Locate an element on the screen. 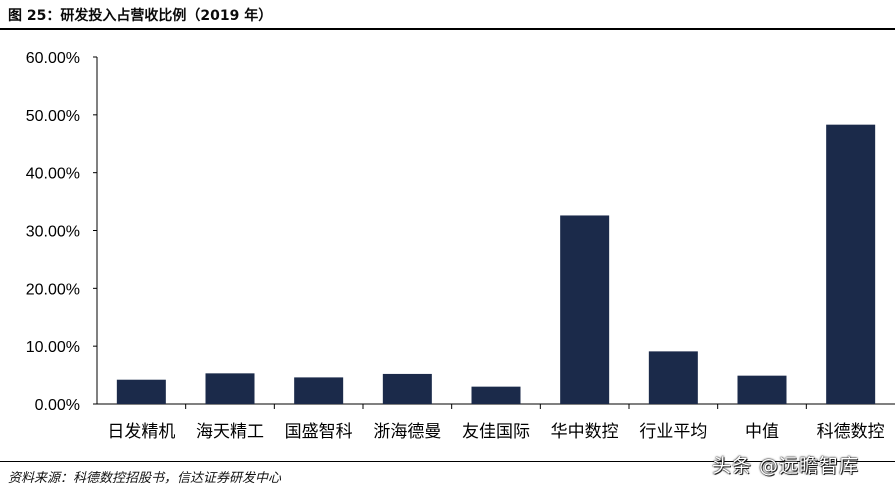 The width and height of the screenshot is (895, 488). chart-title: 图 25：研发投入占营收比例（2019 年） is located at coordinates (140, 16).